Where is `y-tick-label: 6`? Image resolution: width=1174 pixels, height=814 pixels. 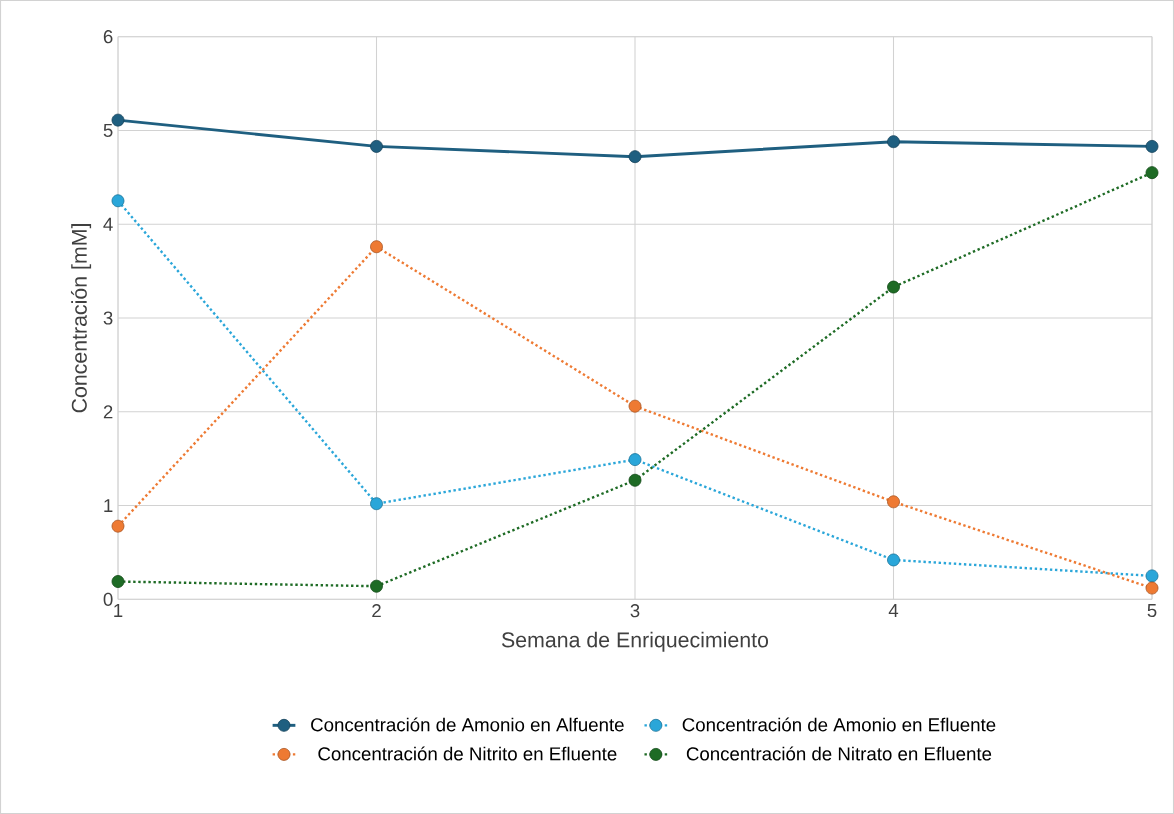 y-tick-label: 6 is located at coordinates (108, 37).